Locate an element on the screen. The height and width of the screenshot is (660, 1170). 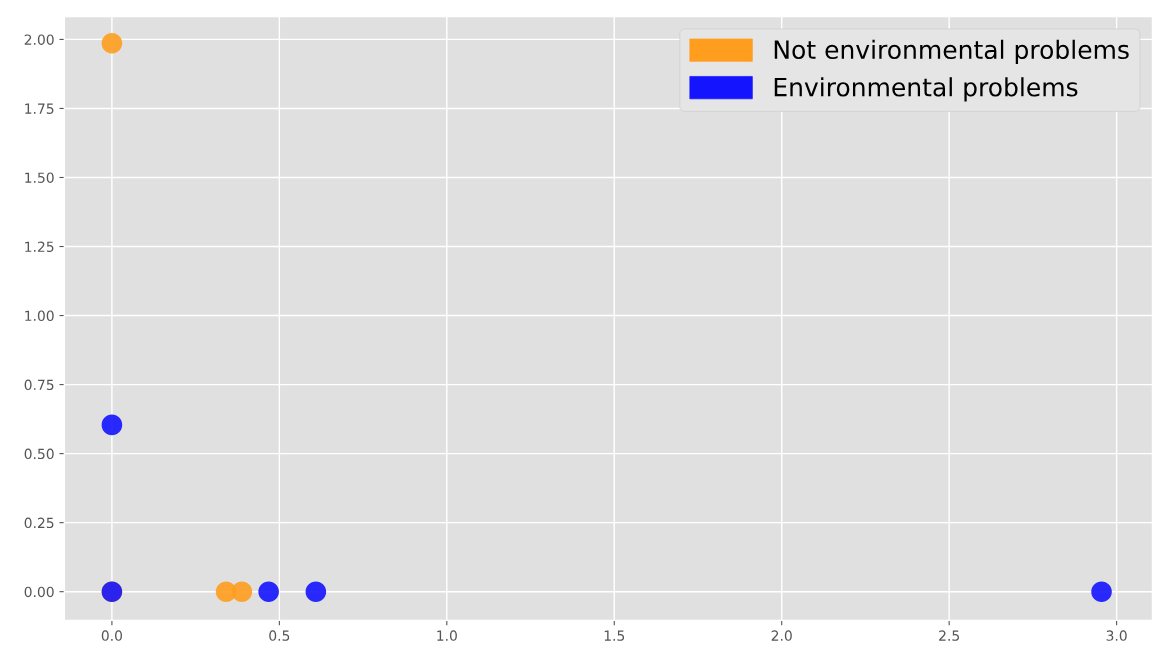
x-tick-label: 2.5 is located at coordinates (949, 635).